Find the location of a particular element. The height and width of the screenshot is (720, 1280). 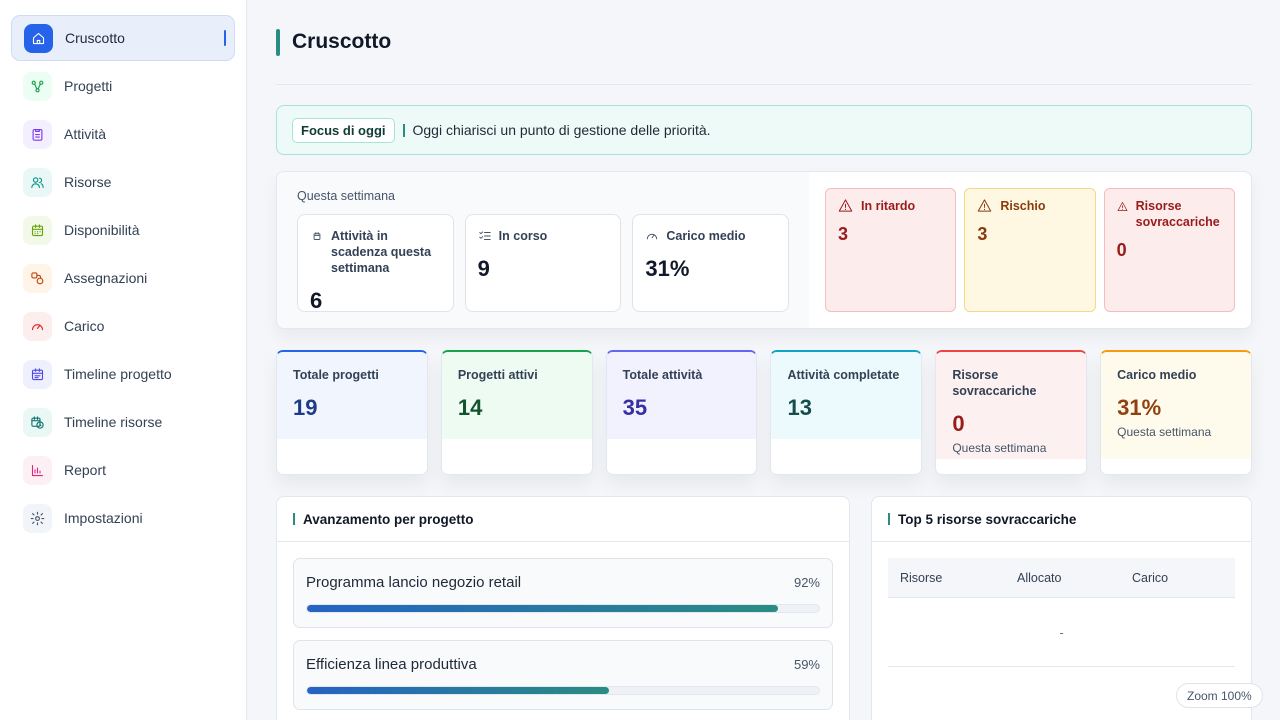

kpi-value: 14 is located at coordinates (470, 407).